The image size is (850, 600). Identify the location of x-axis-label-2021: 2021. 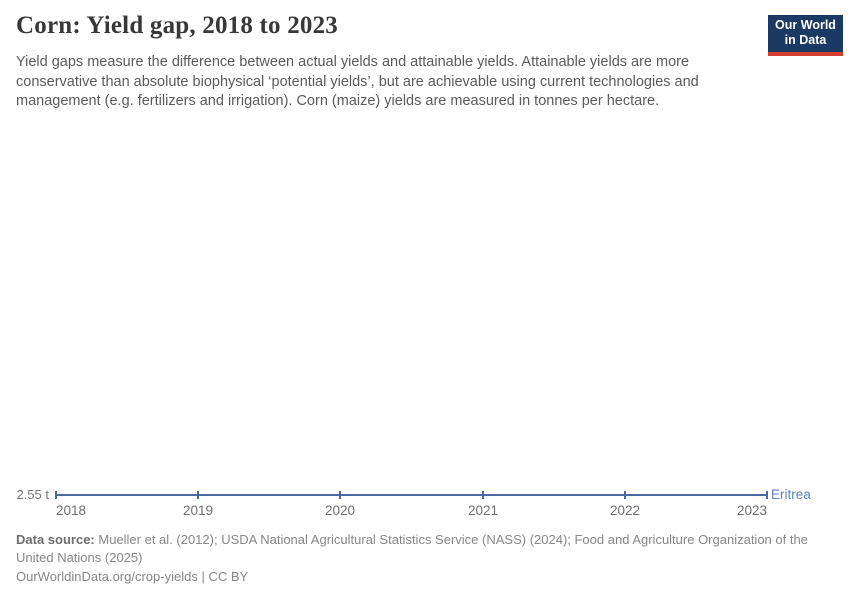
(483, 510).